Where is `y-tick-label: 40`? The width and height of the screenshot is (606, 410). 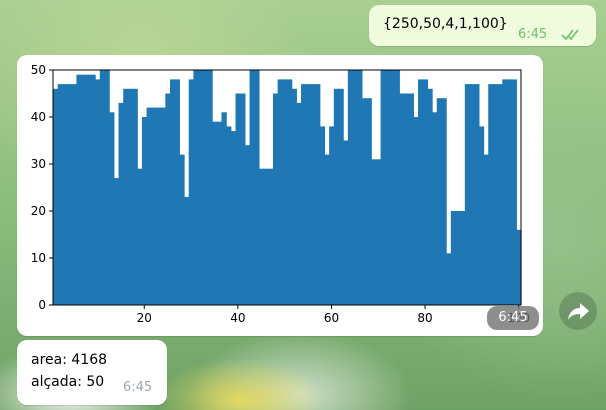
y-tick-label: 40 is located at coordinates (38, 117).